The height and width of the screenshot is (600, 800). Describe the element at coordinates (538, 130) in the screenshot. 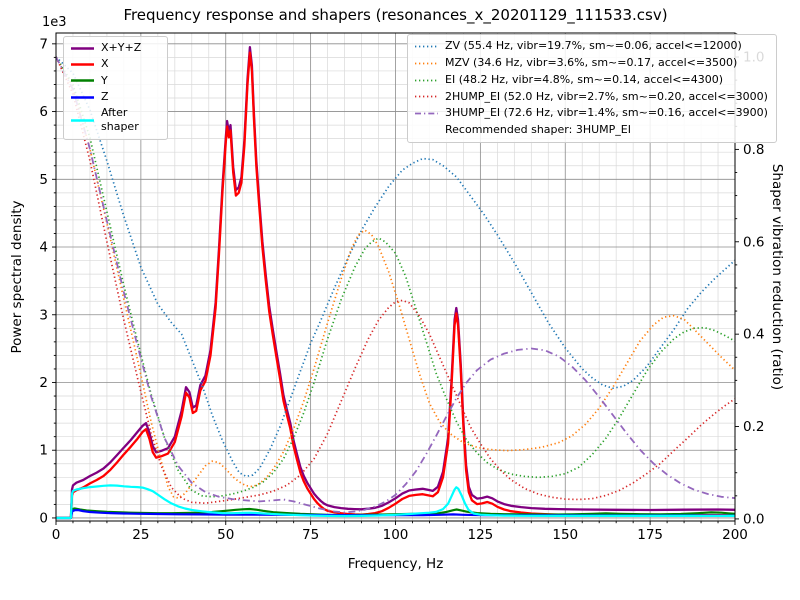

I see `legend-entry-label: Recommended shaper: 3HUMP_EI` at that location.